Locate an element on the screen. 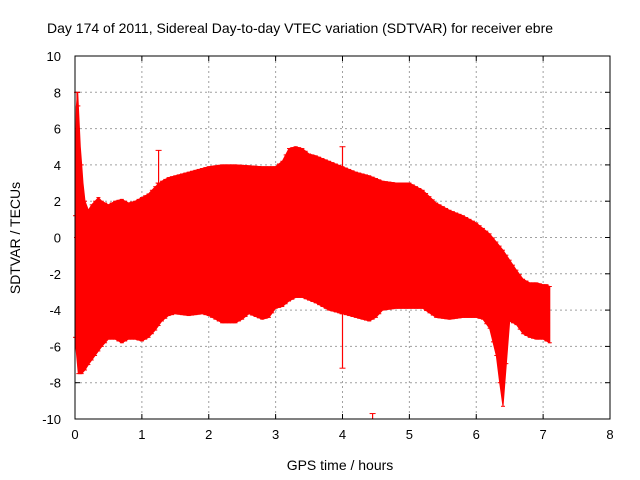  y-tick-label: 4 is located at coordinates (57, 165).